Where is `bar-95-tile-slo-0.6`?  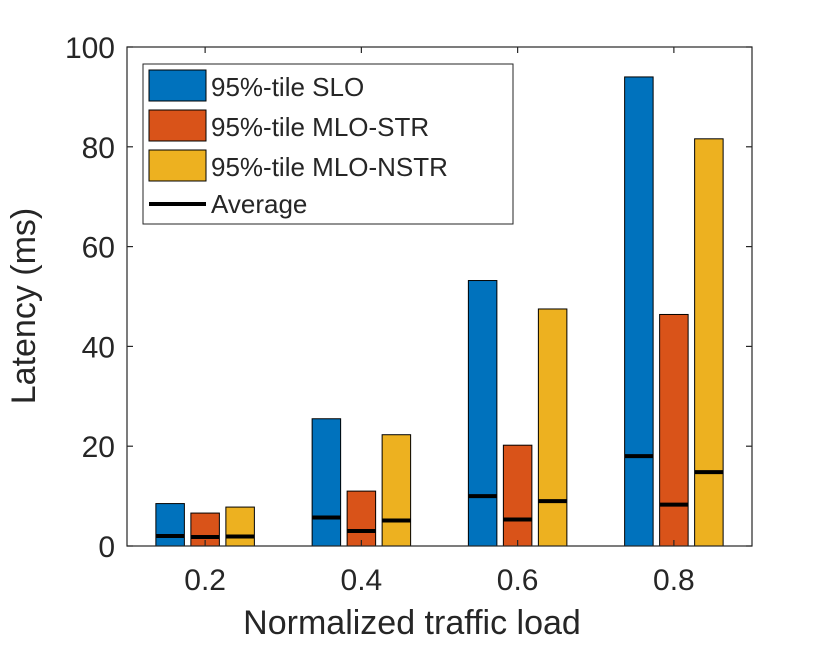 bar-95-tile-slo-0.6 is located at coordinates (482, 413).